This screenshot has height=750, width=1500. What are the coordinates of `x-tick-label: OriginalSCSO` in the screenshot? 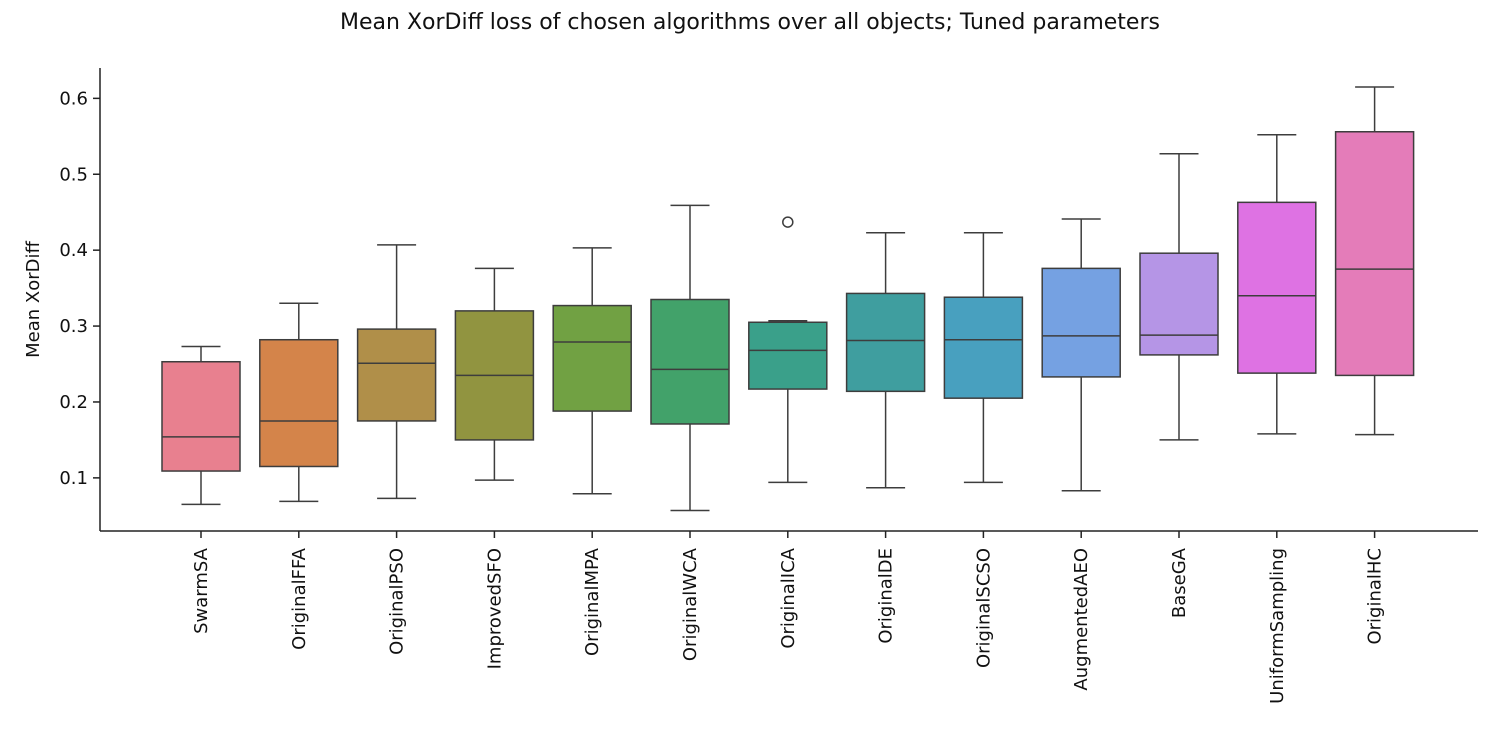 It's located at (983, 608).